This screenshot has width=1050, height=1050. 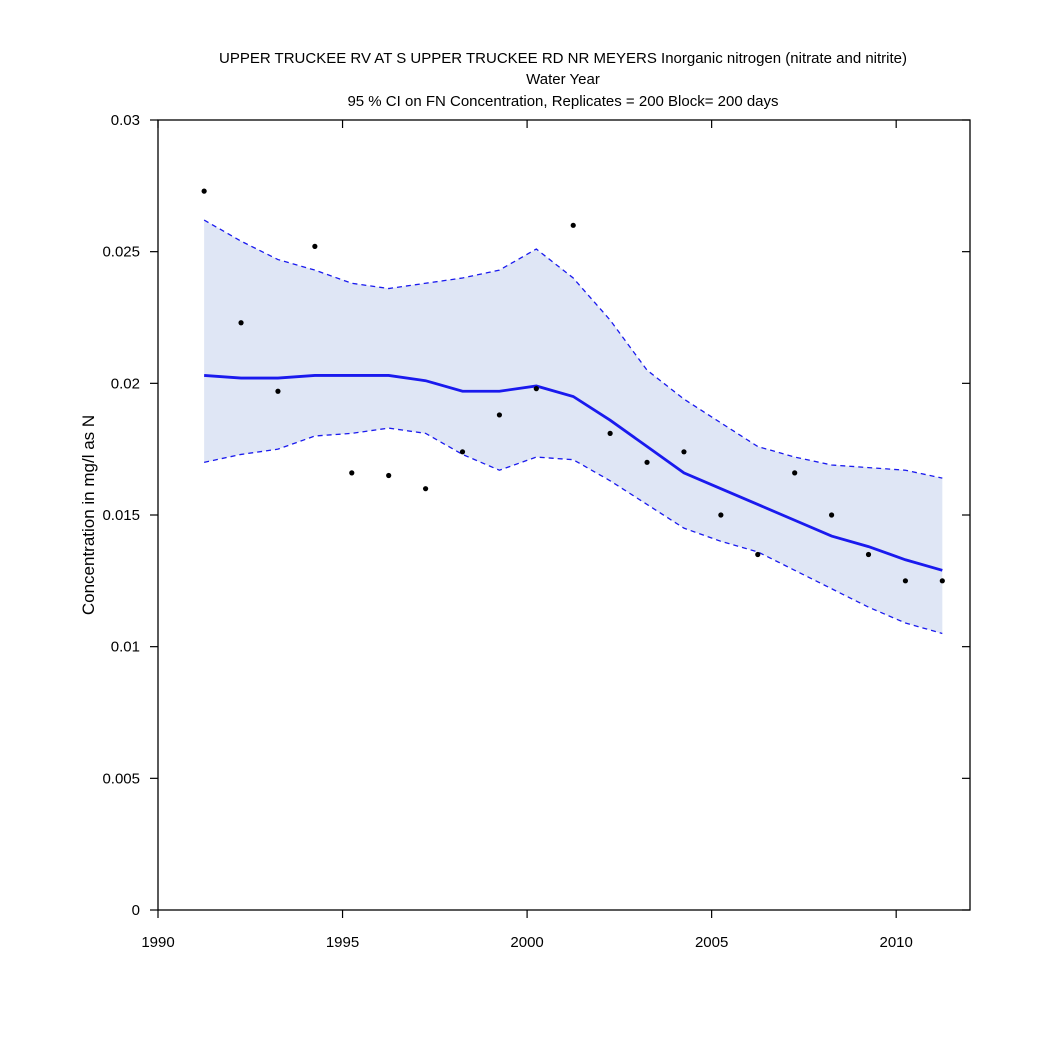 I want to click on y-tick-label: 0.02, so click(x=125, y=383).